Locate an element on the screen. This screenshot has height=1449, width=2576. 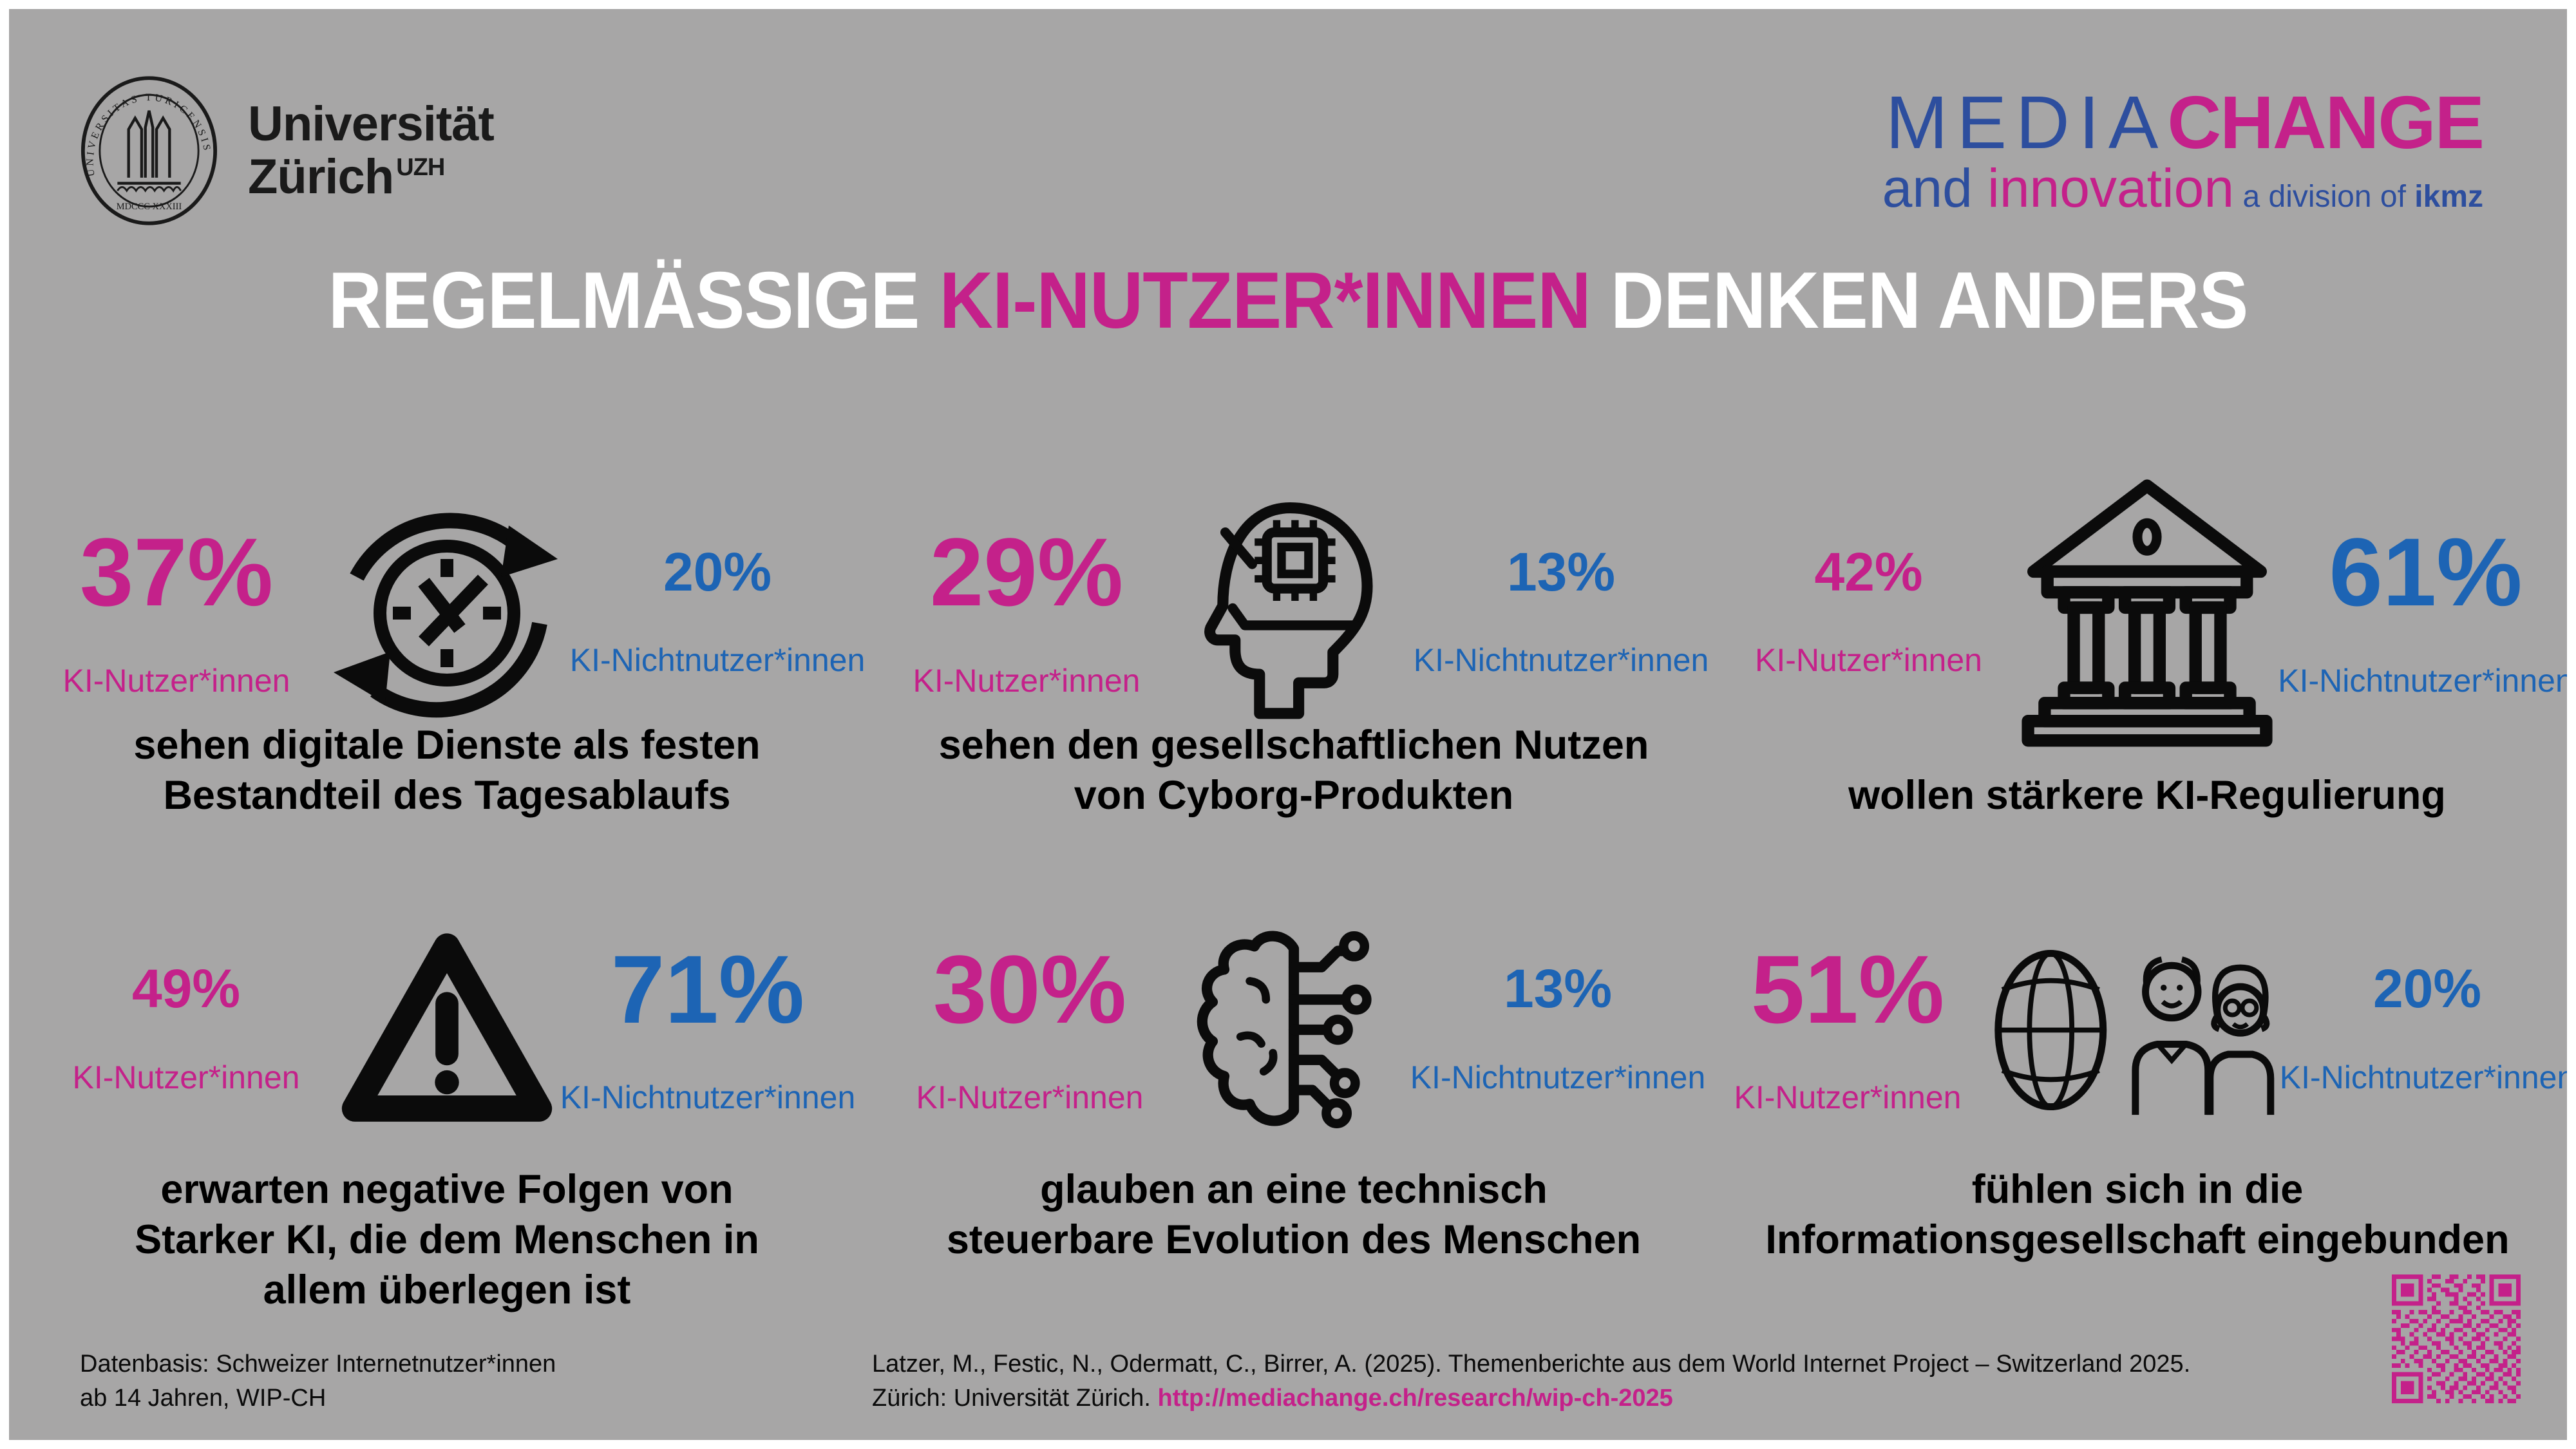
mc-division-text: a division of is located at coordinates (2324, 197).